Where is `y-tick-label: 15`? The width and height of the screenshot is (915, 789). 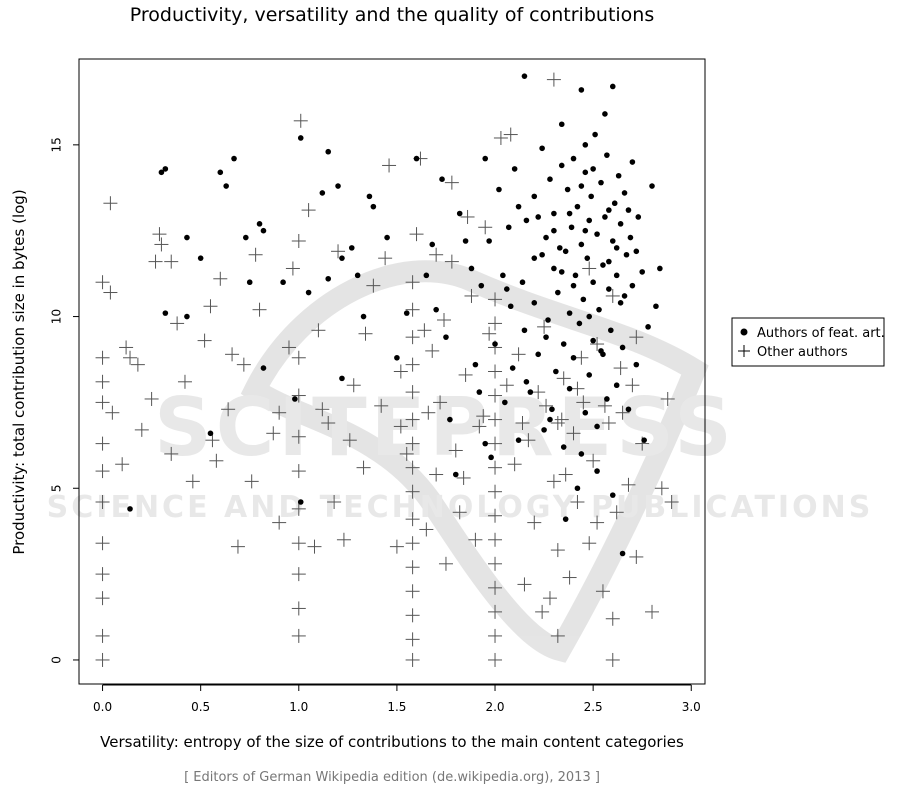
y-tick-label: 15 is located at coordinates (57, 144).